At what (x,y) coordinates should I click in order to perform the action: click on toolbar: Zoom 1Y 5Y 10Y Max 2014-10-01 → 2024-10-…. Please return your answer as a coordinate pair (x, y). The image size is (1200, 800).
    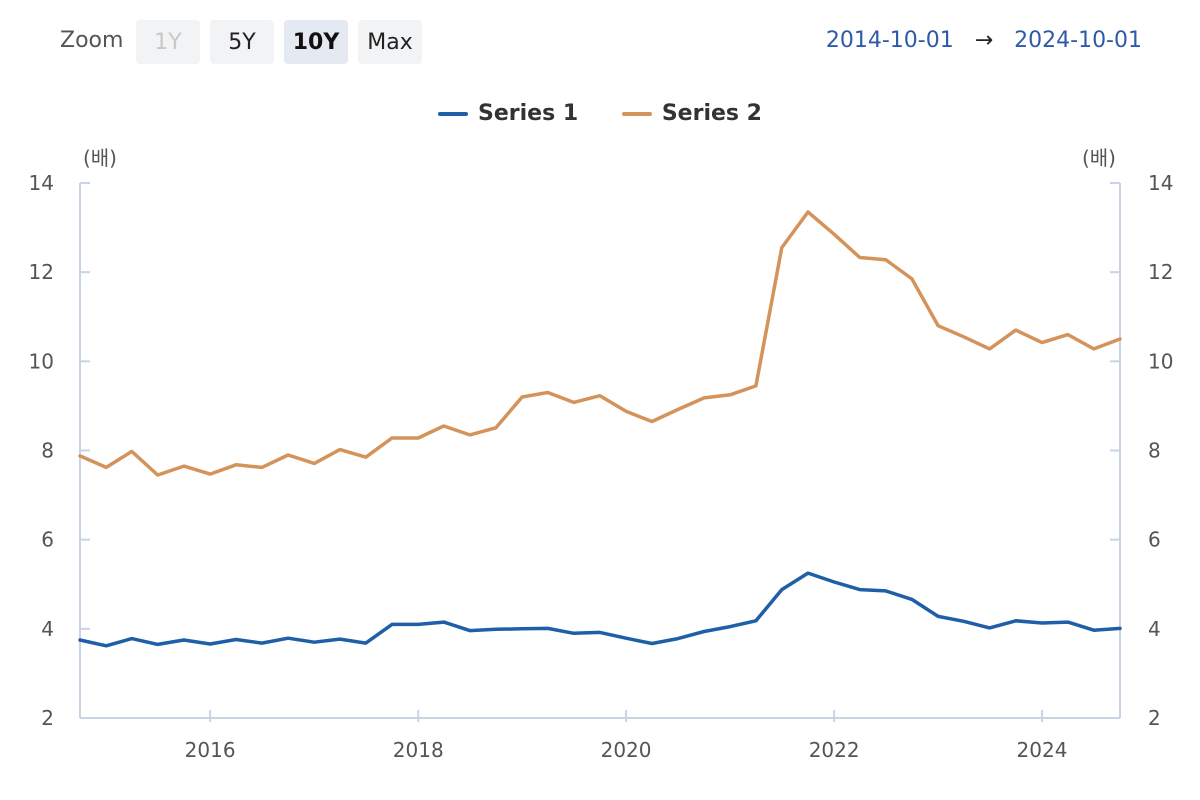
    Looking at the image, I should click on (600, 42).